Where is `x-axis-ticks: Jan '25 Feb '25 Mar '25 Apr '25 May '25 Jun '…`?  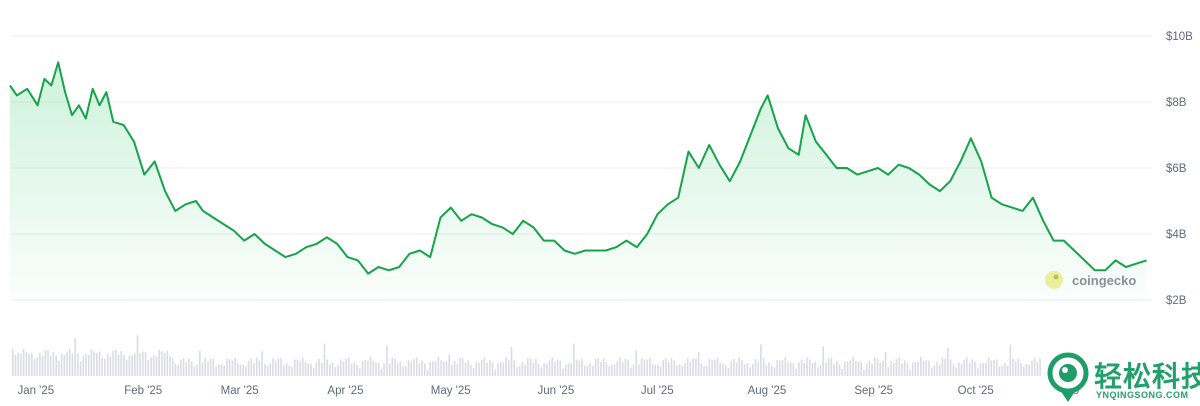 x-axis-ticks: Jan '25 Feb '25 Mar '25 Apr '25 May '25 Jun '… is located at coordinates (548, 391).